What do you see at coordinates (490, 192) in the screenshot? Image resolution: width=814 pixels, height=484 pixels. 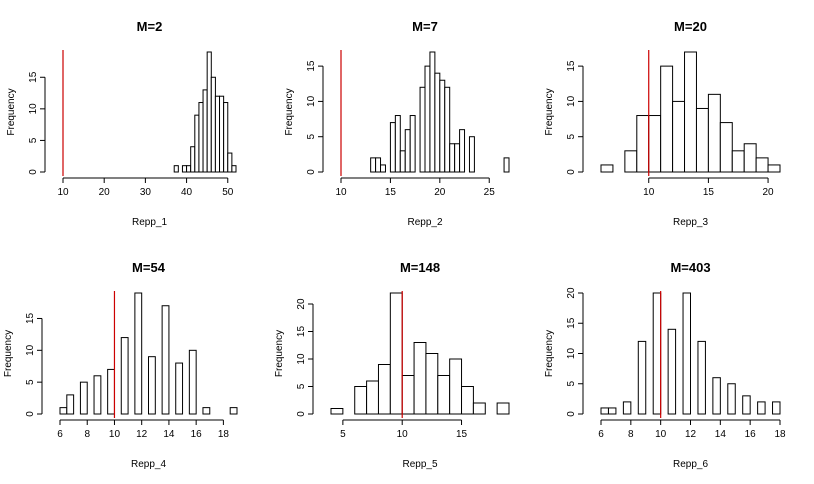 I see `x-tick-label: 25` at bounding box center [490, 192].